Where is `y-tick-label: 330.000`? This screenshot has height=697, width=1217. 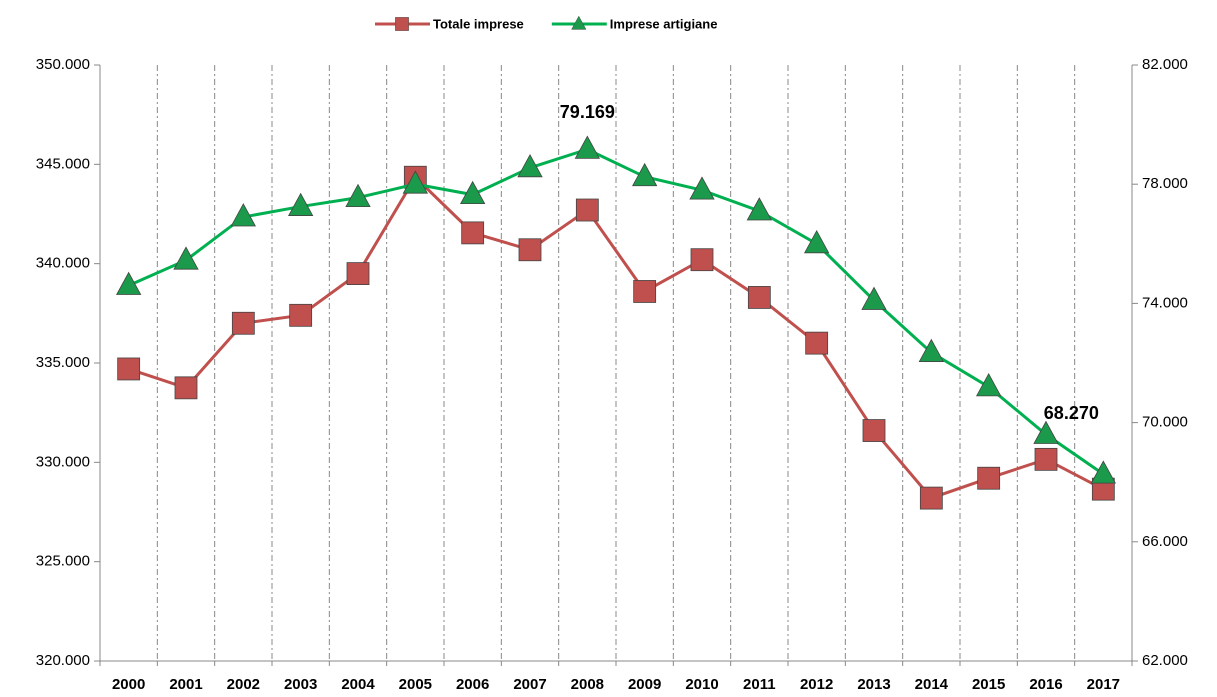 y-tick-label: 330.000 is located at coordinates (63, 461).